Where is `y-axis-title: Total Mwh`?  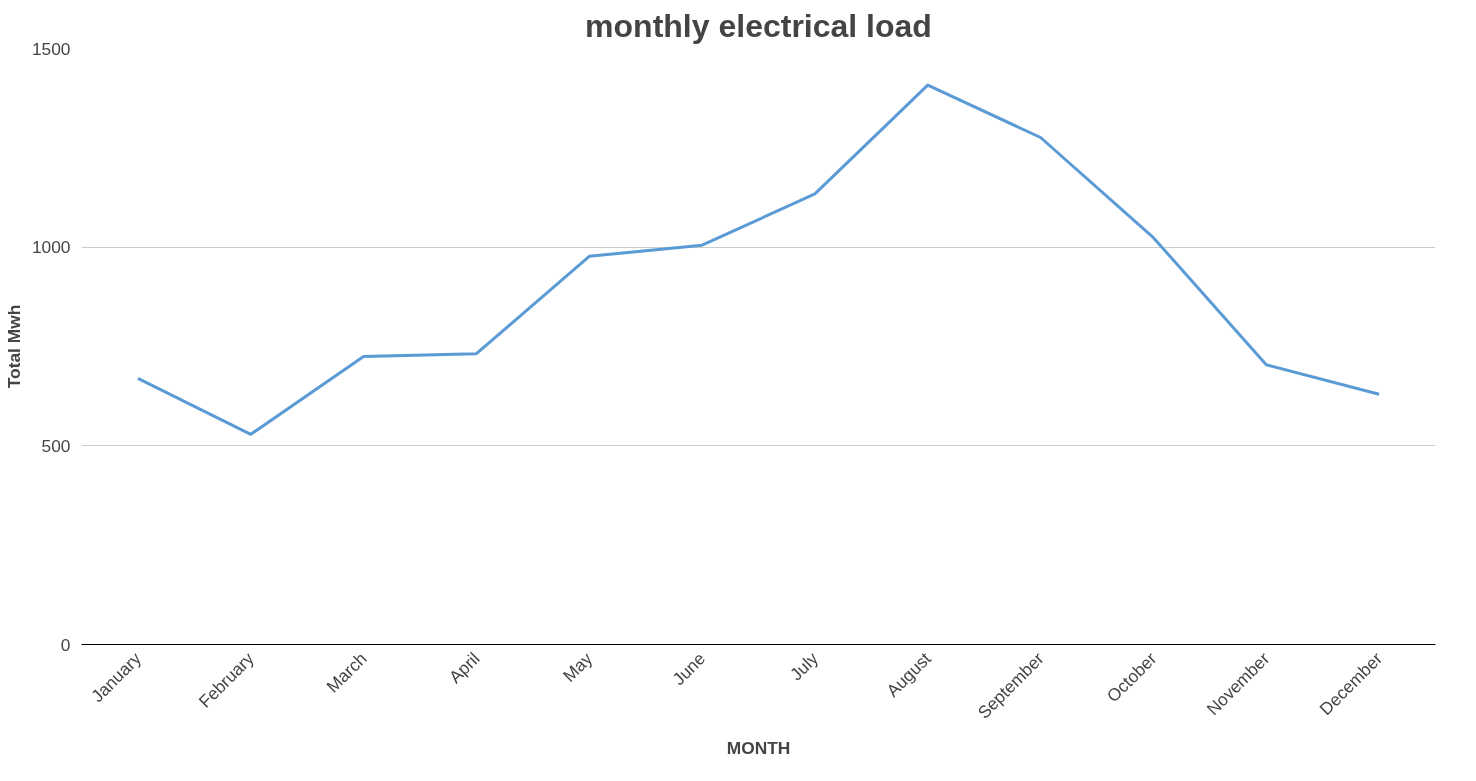
y-axis-title: Total Mwh is located at coordinates (13, 346).